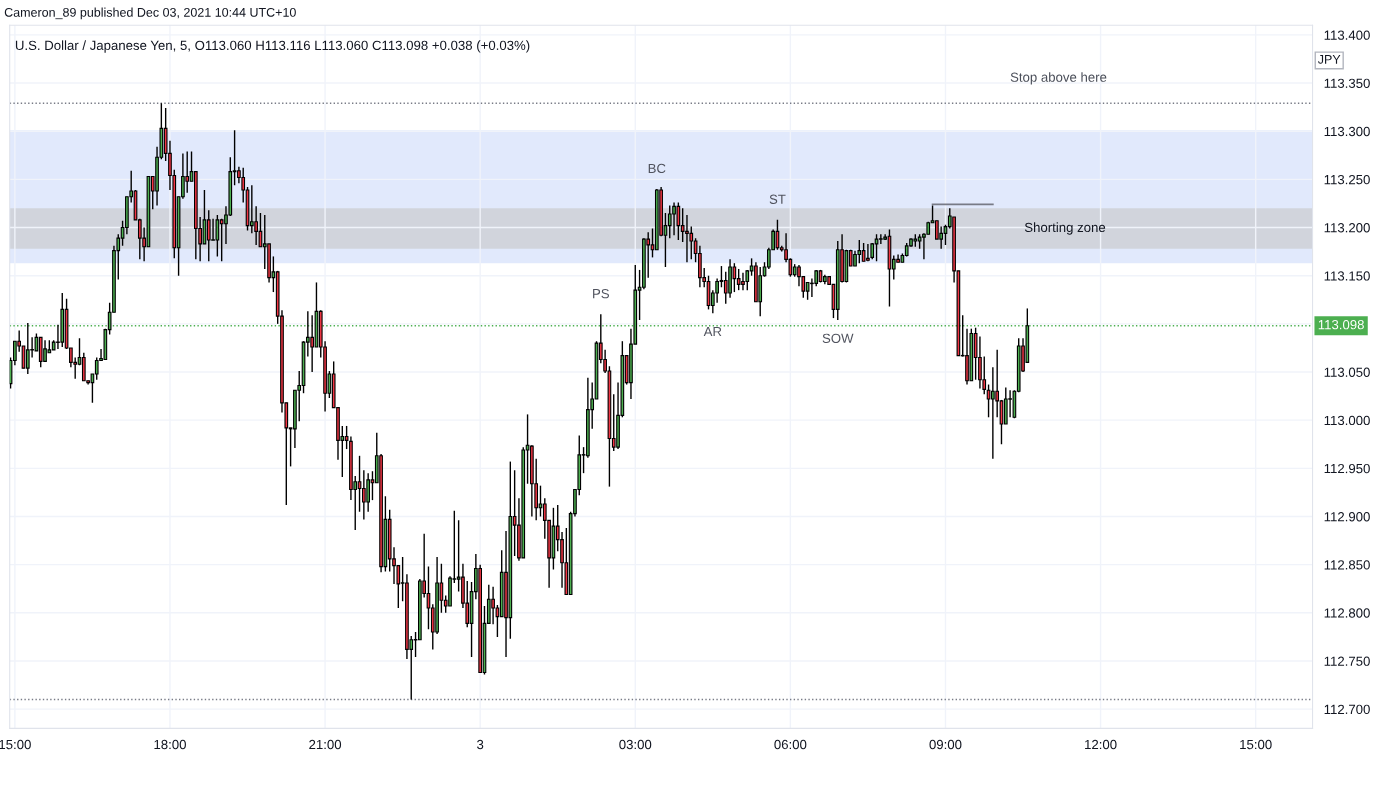 The width and height of the screenshot is (1386, 790). I want to click on x-tick-label: 06:00, so click(790, 744).